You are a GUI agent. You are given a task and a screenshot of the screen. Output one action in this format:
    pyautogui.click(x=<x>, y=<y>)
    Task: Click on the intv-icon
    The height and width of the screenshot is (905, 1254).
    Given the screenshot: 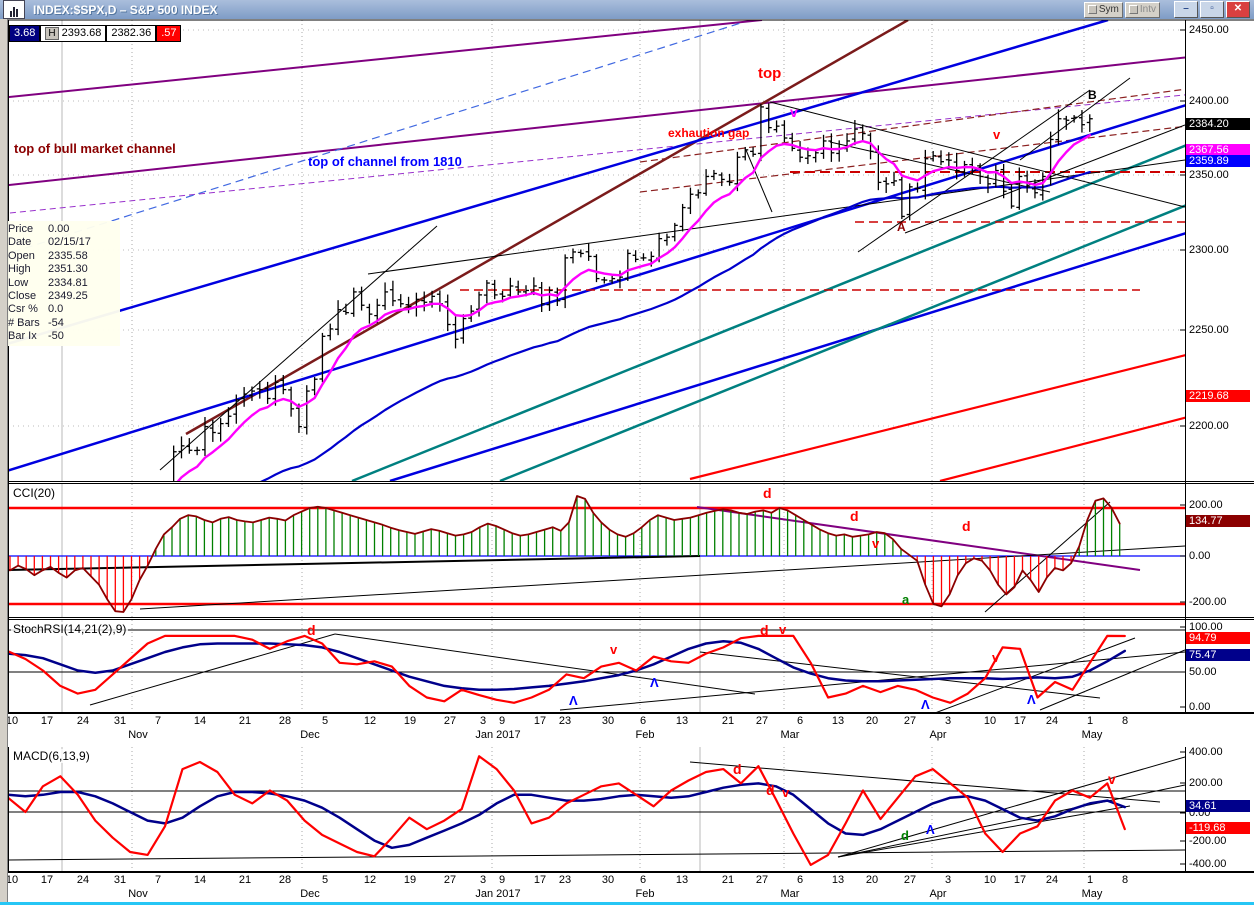 What is the action you would take?
    pyautogui.click(x=1133, y=9)
    